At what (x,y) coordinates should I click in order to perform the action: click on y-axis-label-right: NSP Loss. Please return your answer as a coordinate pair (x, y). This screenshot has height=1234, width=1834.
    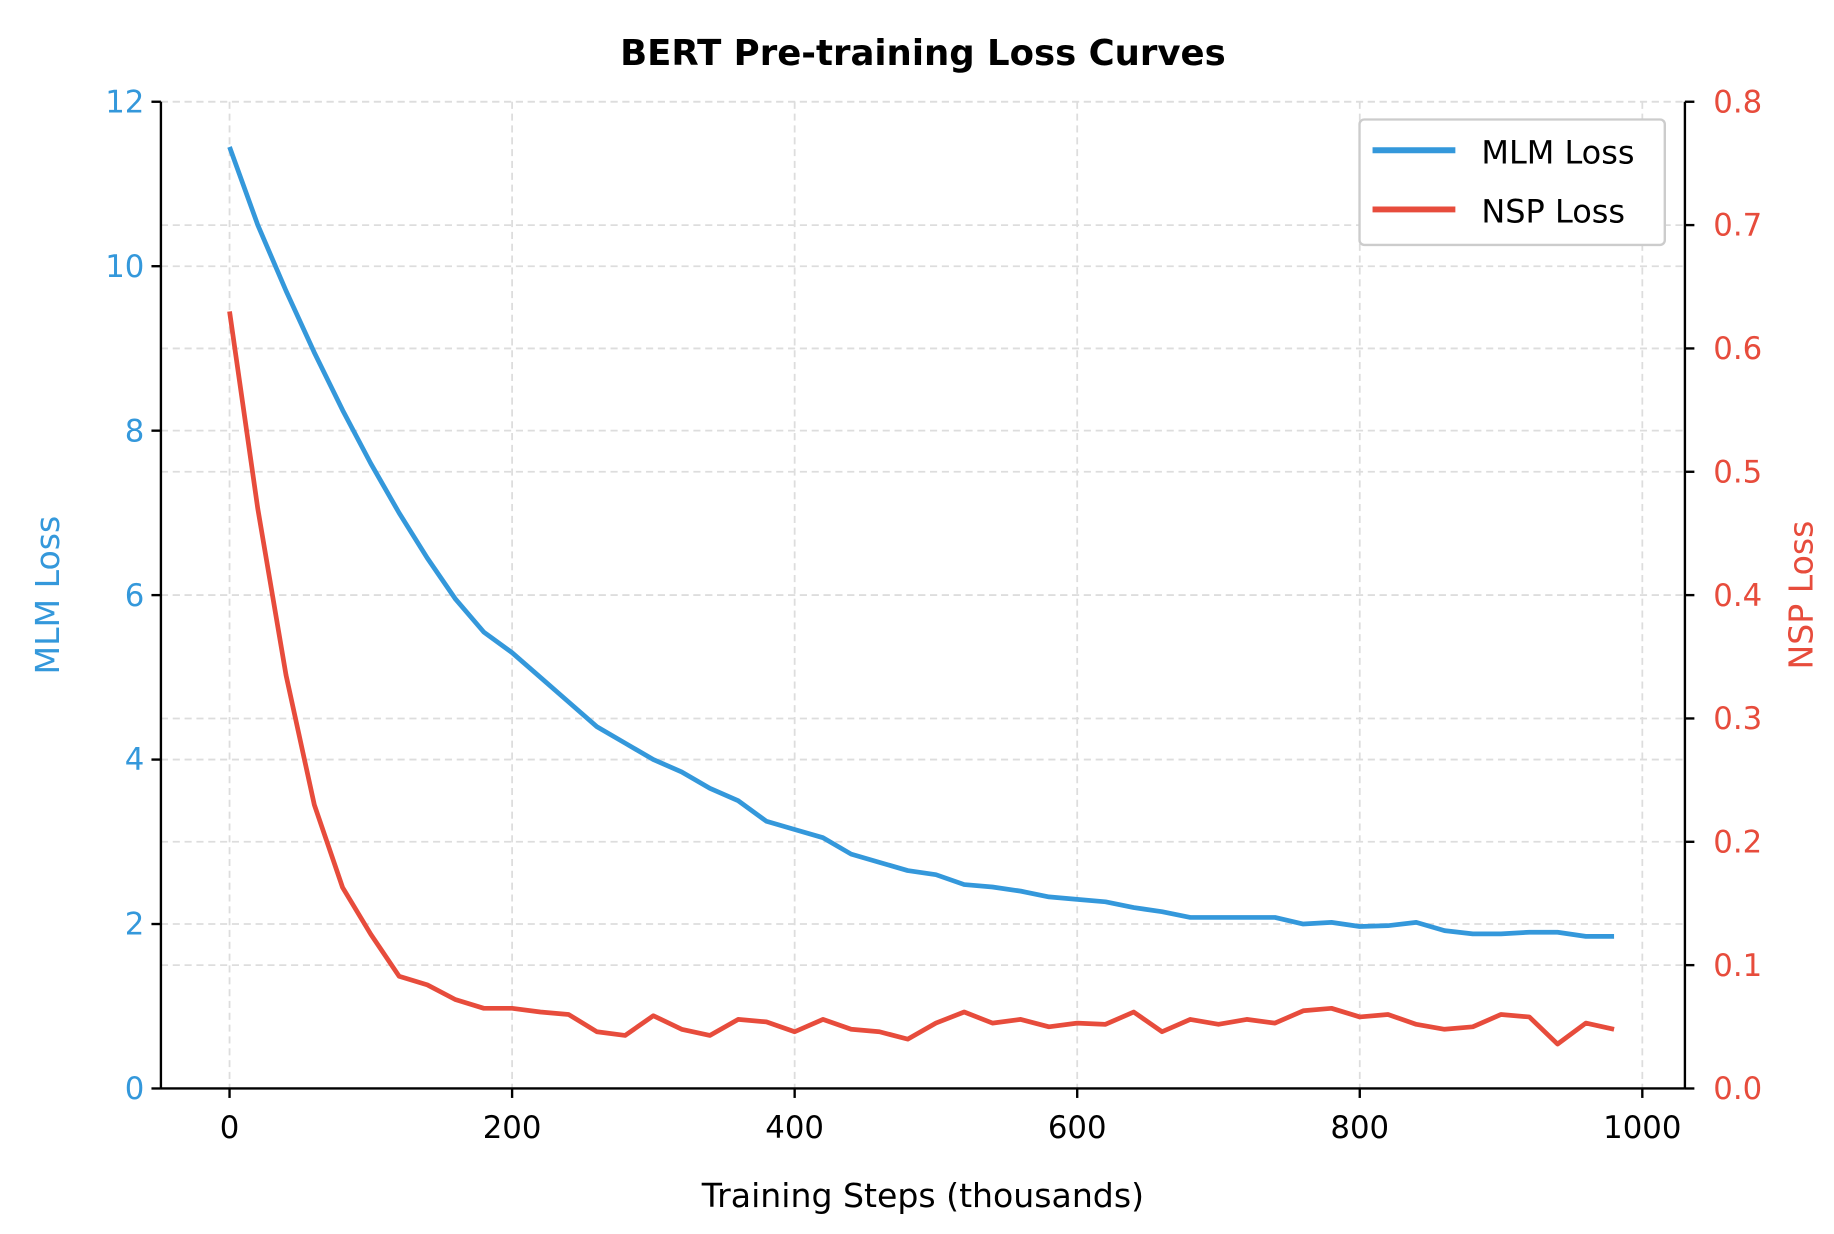
    Looking at the image, I should click on (1801, 595).